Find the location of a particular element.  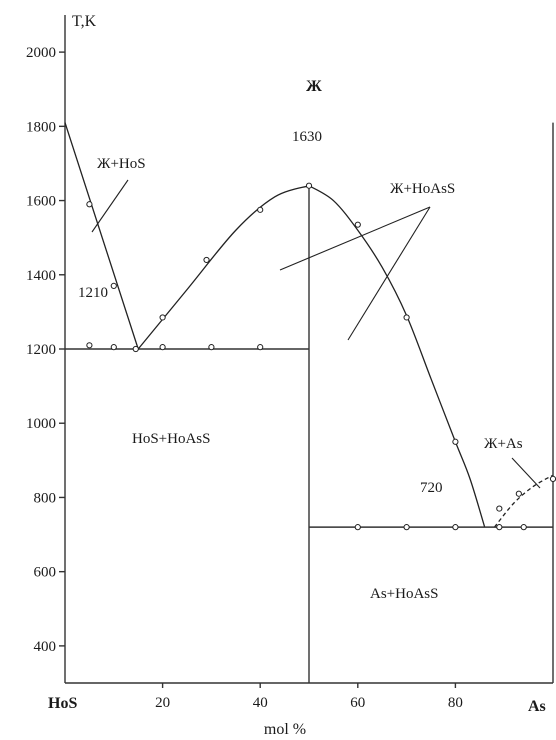

x-tick-label: 60 is located at coordinates (357, 703).